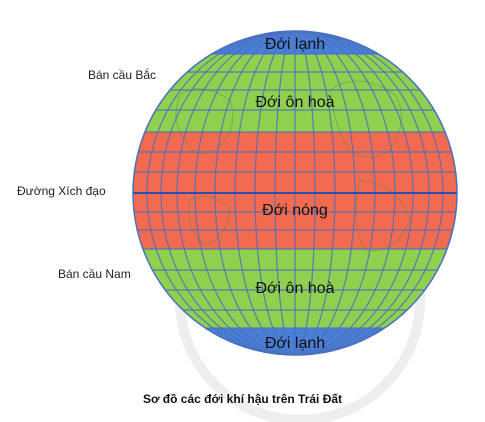  I want to click on equator-label: Đường Xích đạo, so click(61, 191).